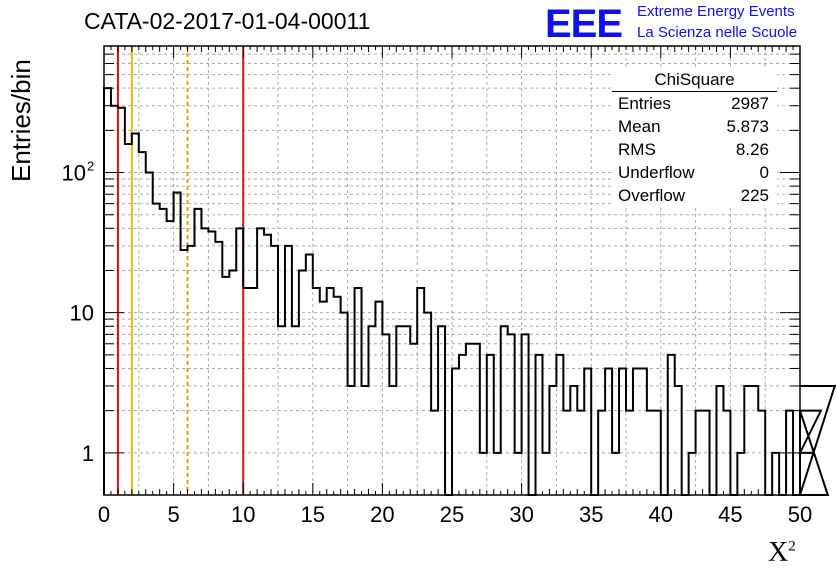 The image size is (836, 572). I want to click on x-axis-label-superscript: 2, so click(792, 546).